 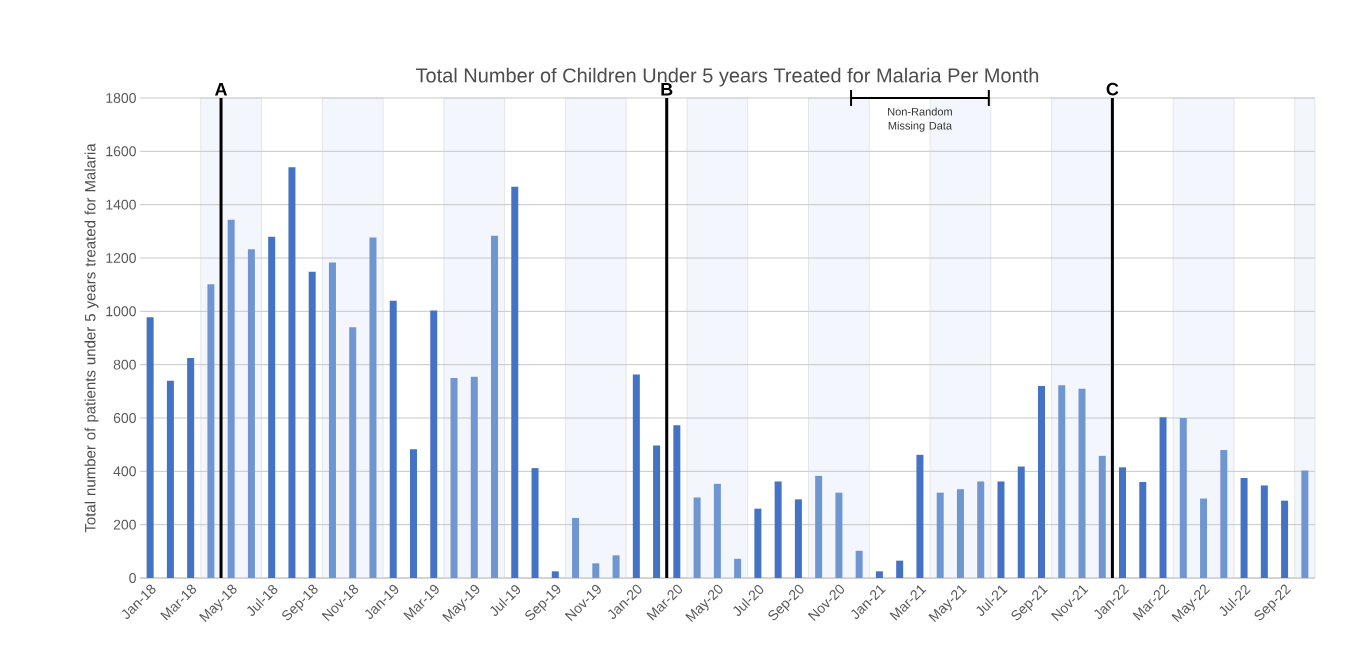 What do you see at coordinates (121, 204) in the screenshot?
I see `y-tick-label: 1400` at bounding box center [121, 204].